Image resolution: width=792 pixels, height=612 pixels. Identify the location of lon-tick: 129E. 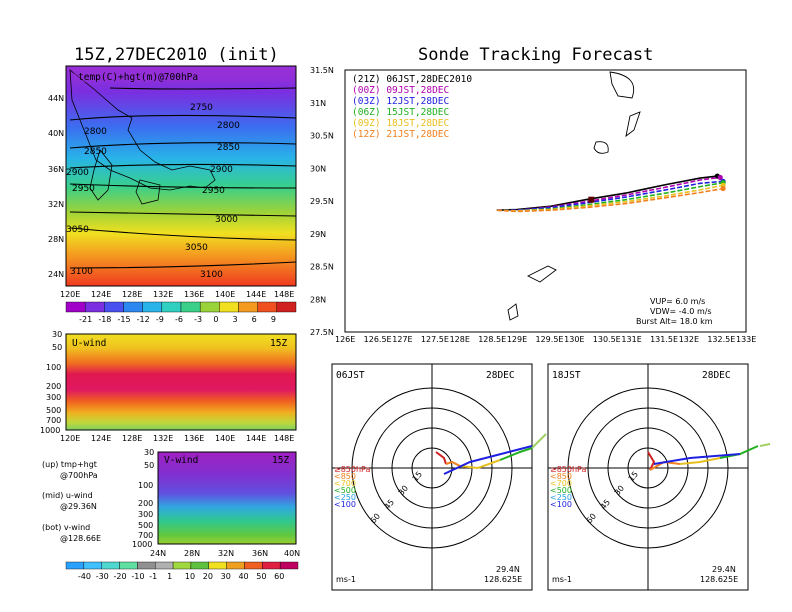
(517, 339).